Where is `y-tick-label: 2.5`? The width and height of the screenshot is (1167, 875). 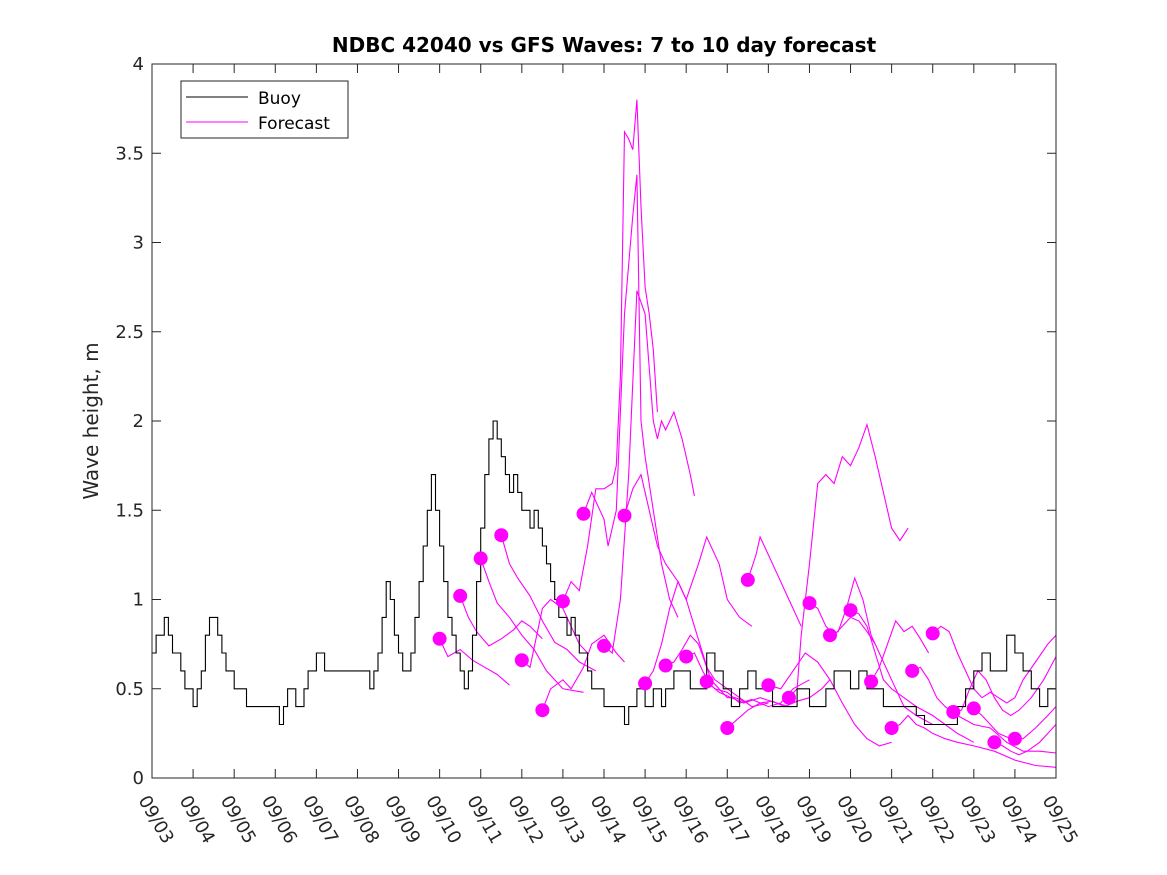 y-tick-label: 2.5 is located at coordinates (129, 332).